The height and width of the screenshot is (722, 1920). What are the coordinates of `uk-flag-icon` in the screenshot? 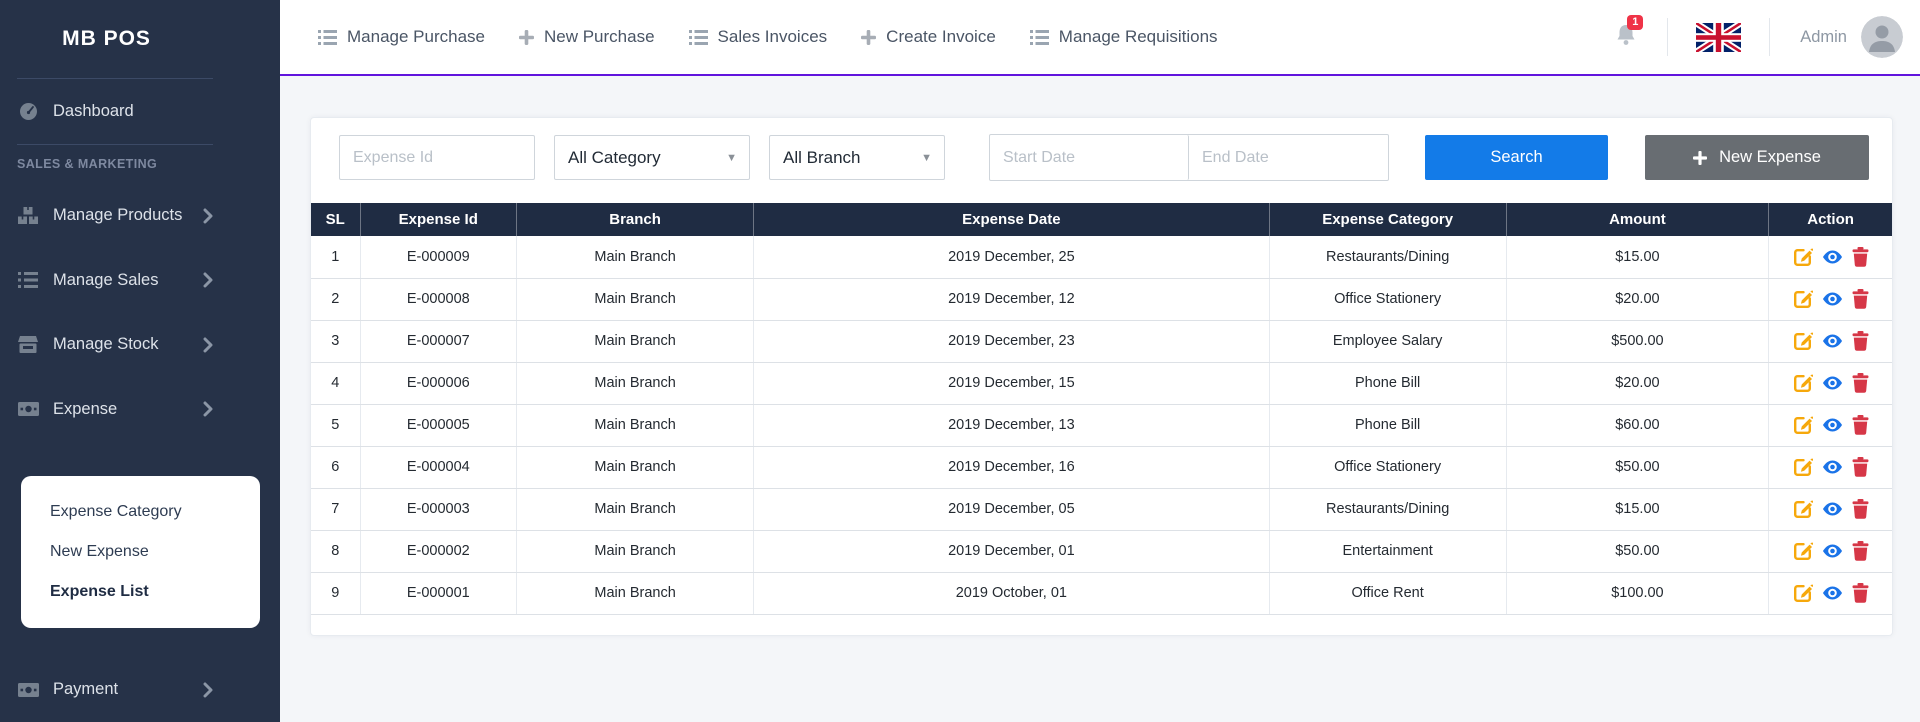 It's located at (1719, 37).